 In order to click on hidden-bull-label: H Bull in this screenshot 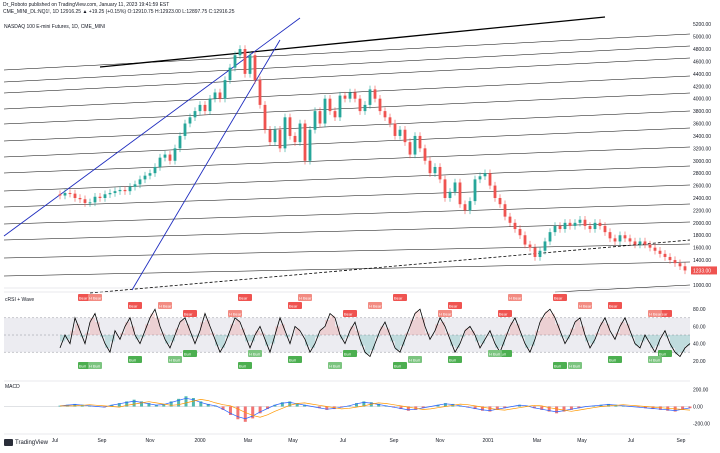, I will do `click(574, 366)`.